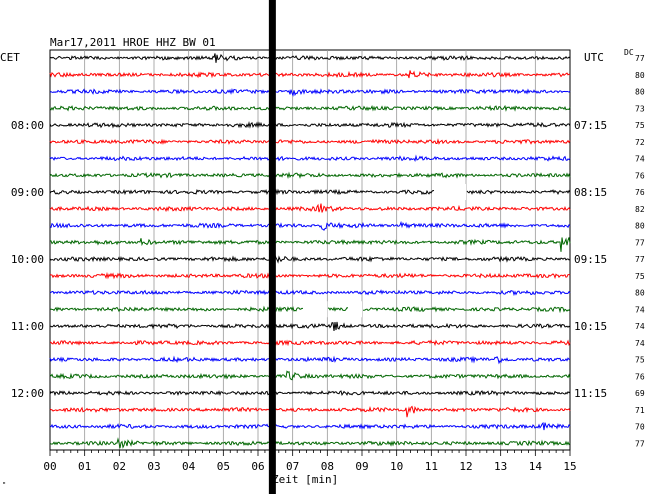 This screenshot has height=494, width=650. Describe the element at coordinates (84, 466) in the screenshot. I see `x-tick-label: 01` at that location.